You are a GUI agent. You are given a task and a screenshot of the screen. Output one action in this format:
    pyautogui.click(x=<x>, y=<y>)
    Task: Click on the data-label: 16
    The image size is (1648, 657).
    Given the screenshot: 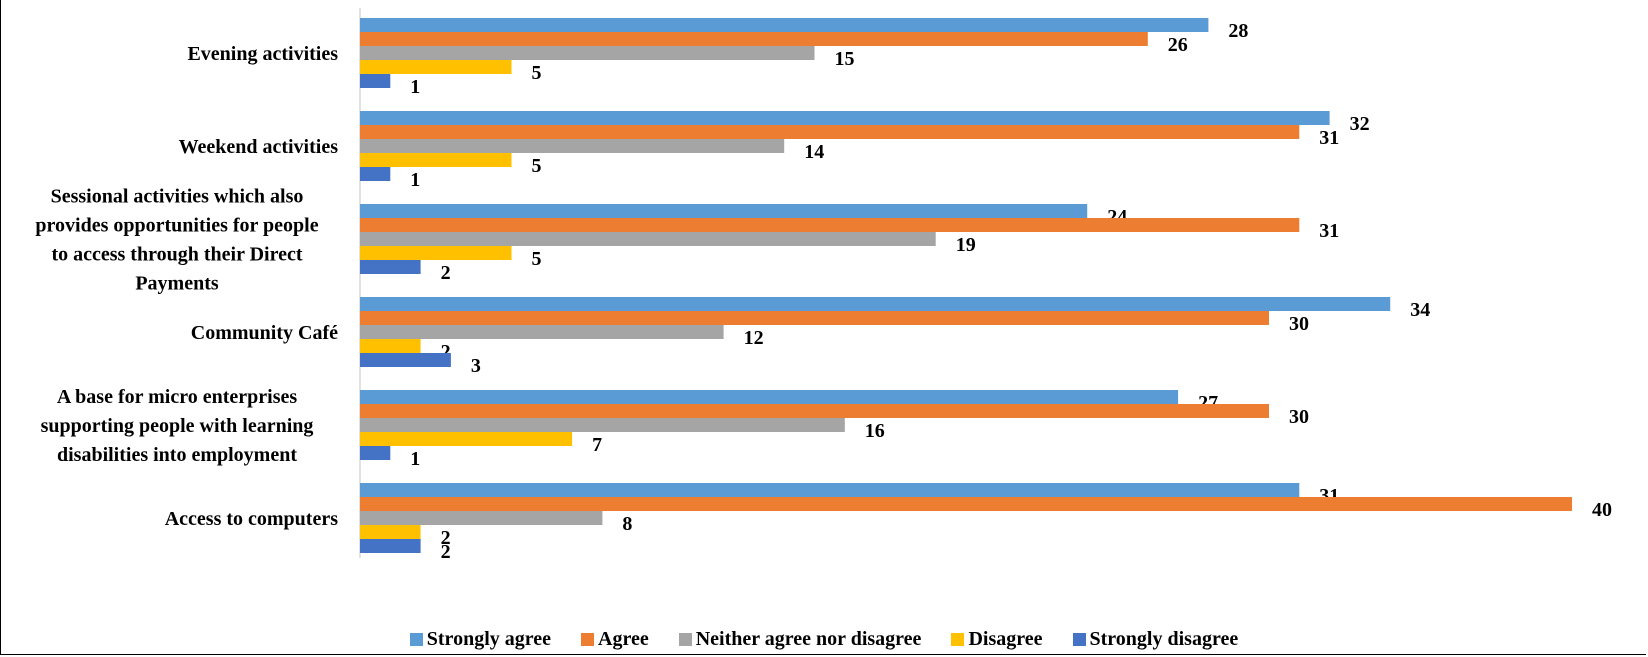 What is the action you would take?
    pyautogui.click(x=875, y=431)
    